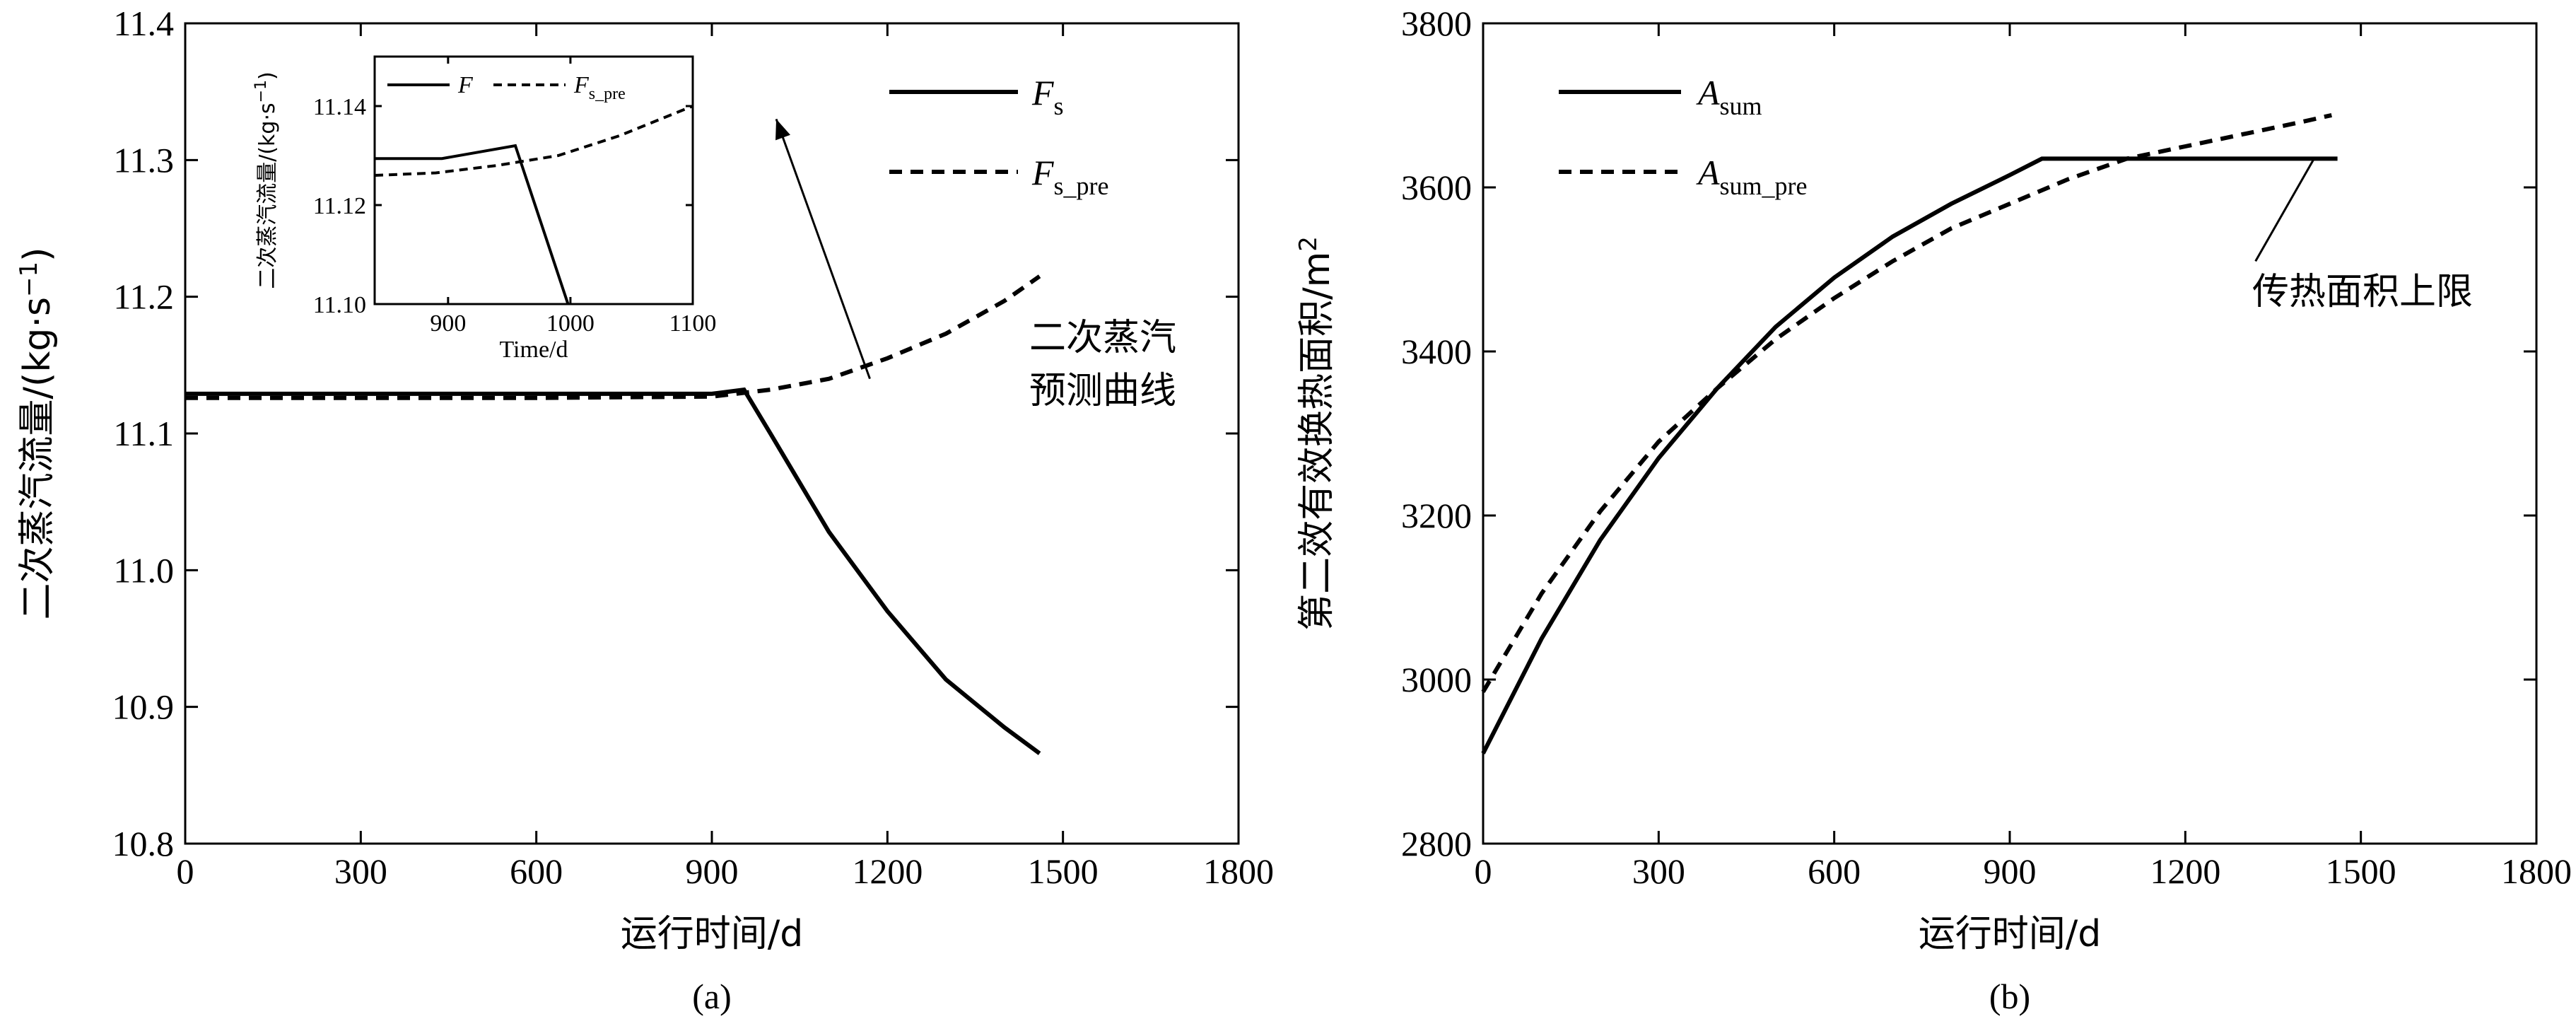 This screenshot has width=2576, height=1031. What do you see at coordinates (613, 571) in the screenshot?
I see `series-line-Fs` at bounding box center [613, 571].